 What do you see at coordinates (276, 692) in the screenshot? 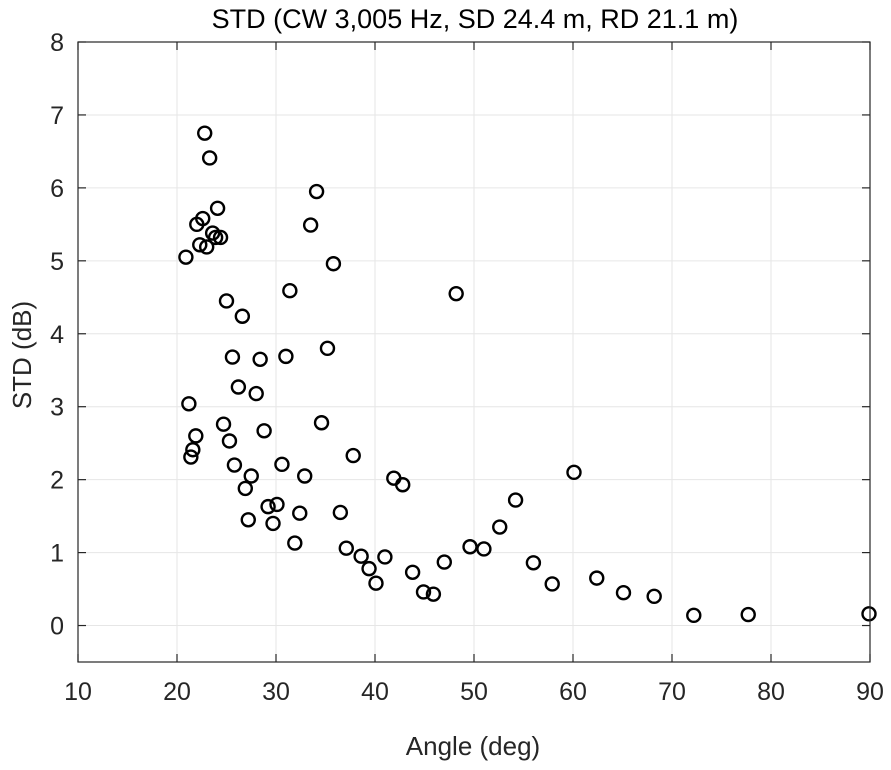
I see `x-tick-label: 30` at bounding box center [276, 692].